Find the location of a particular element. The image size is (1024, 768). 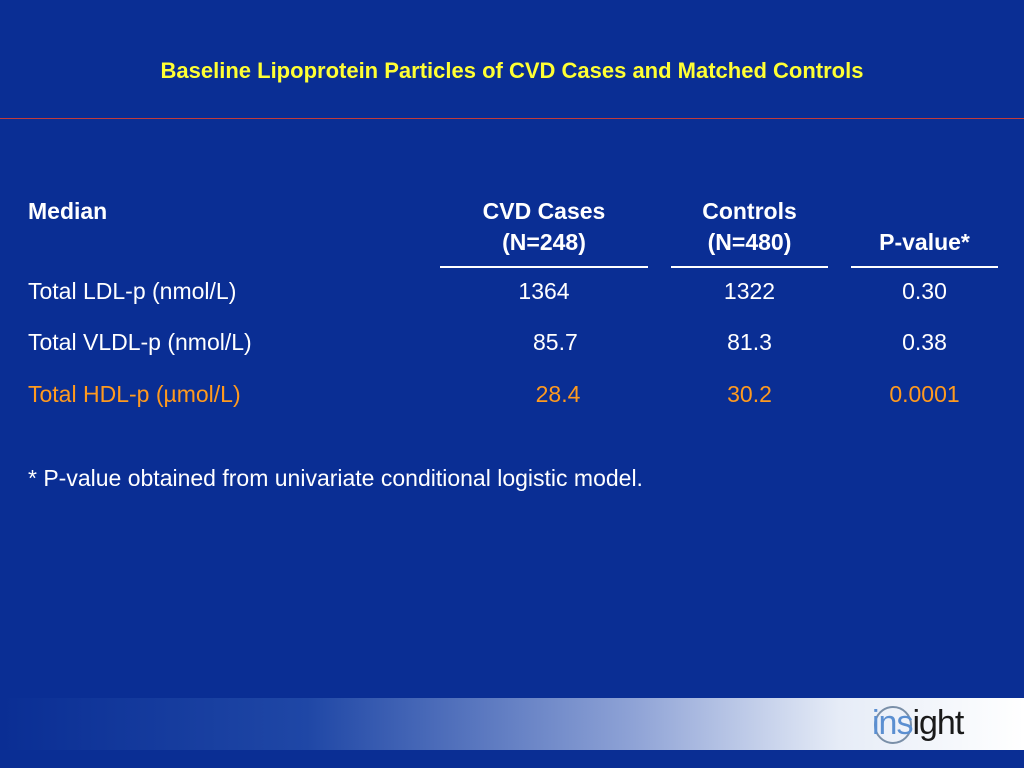

header-underline-pvalue is located at coordinates (924, 267).